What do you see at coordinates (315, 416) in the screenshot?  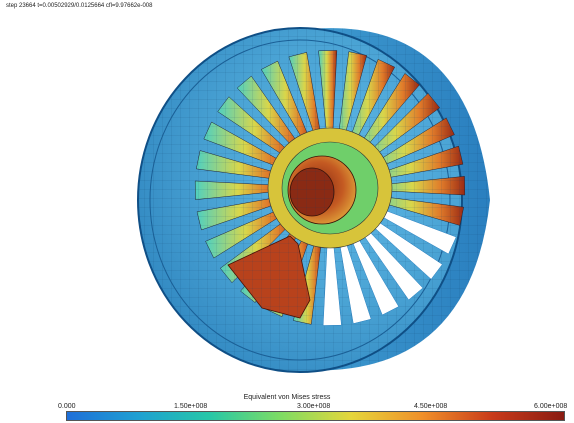 I see `colorbar` at bounding box center [315, 416].